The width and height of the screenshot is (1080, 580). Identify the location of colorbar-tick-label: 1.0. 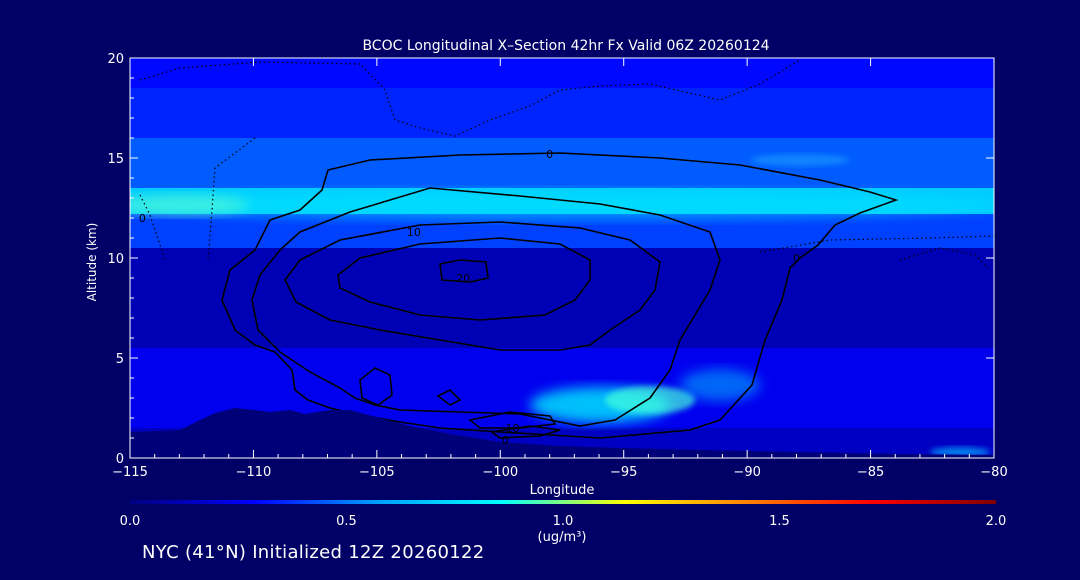
(563, 521).